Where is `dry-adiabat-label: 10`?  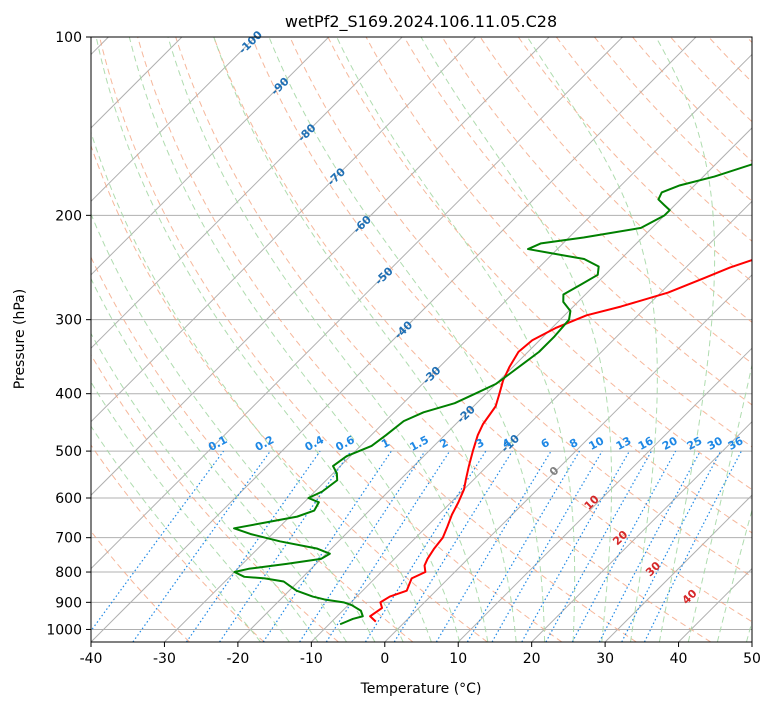 dry-adiabat-label: 10 is located at coordinates (592, 502).